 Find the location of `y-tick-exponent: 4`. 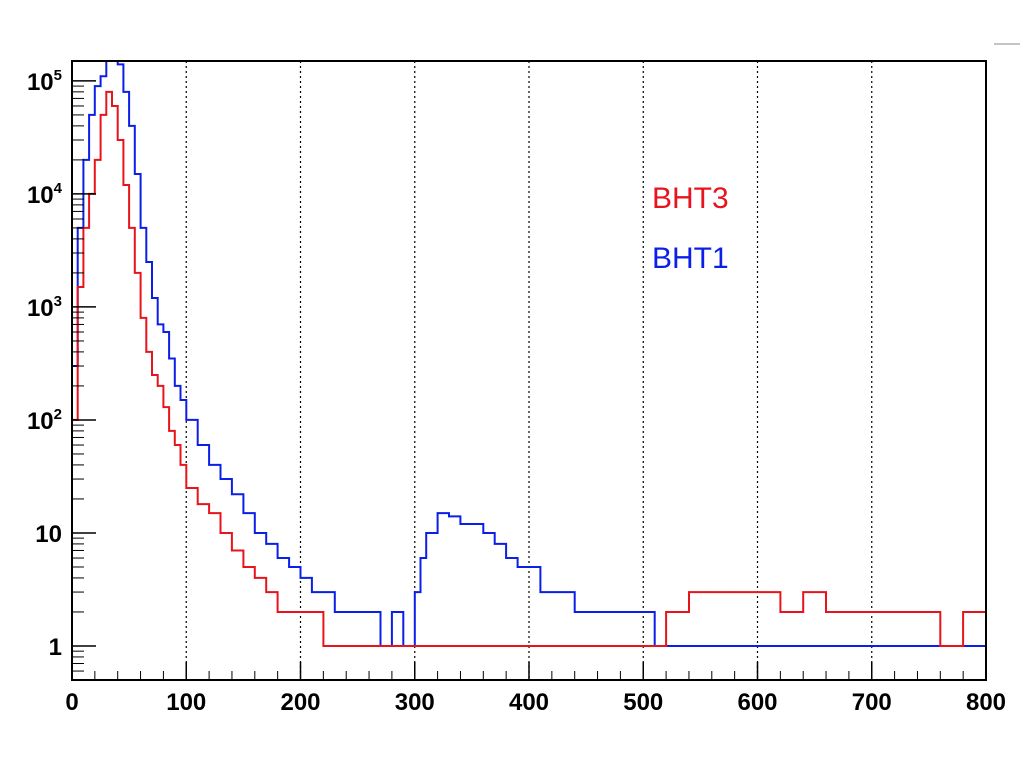

y-tick-exponent: 4 is located at coordinates (58, 188).